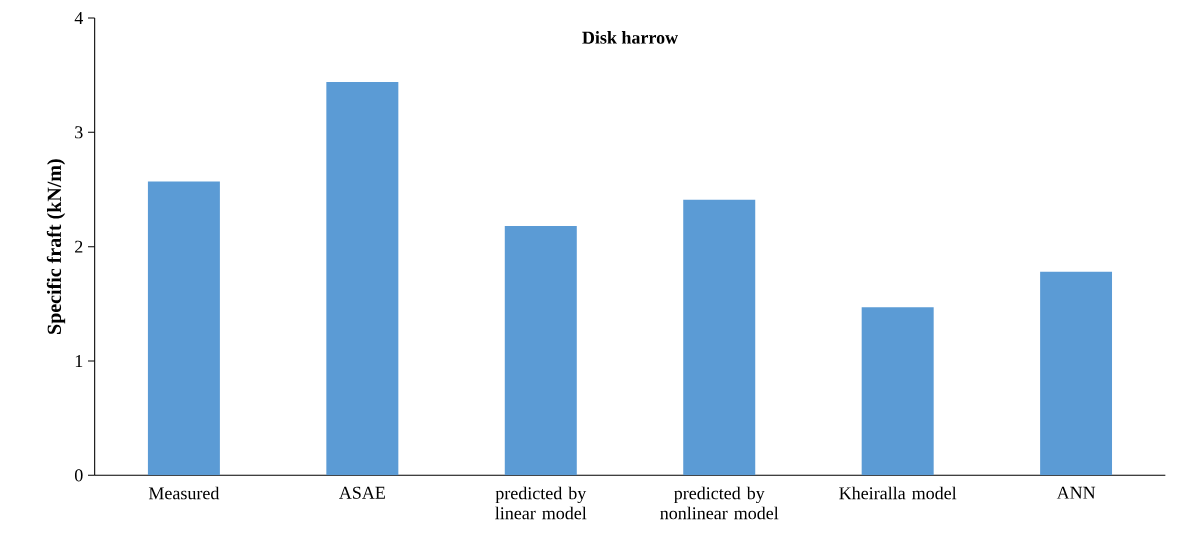  I want to click on x-tick-label: ASAE, so click(362, 492).